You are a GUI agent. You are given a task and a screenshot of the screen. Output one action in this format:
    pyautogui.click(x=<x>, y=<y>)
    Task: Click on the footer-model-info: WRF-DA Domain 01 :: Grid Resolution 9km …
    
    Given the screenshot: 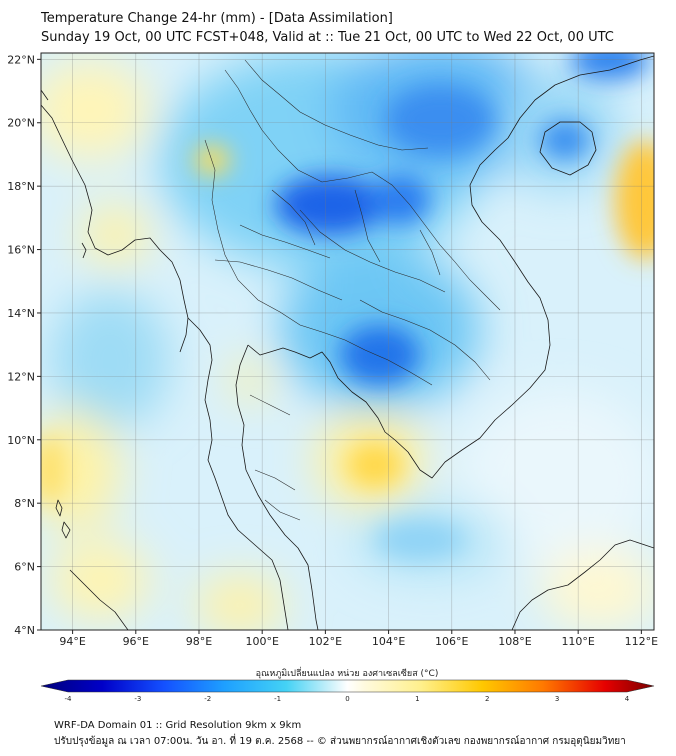 What is the action you would take?
    pyautogui.click(x=178, y=725)
    